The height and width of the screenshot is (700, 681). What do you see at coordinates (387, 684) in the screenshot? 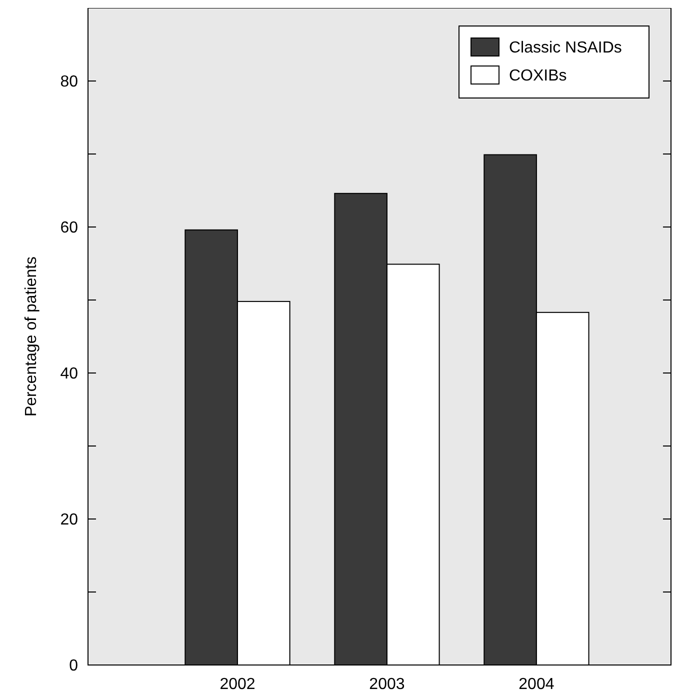
I see `x-tick-label: 2003` at bounding box center [387, 684].